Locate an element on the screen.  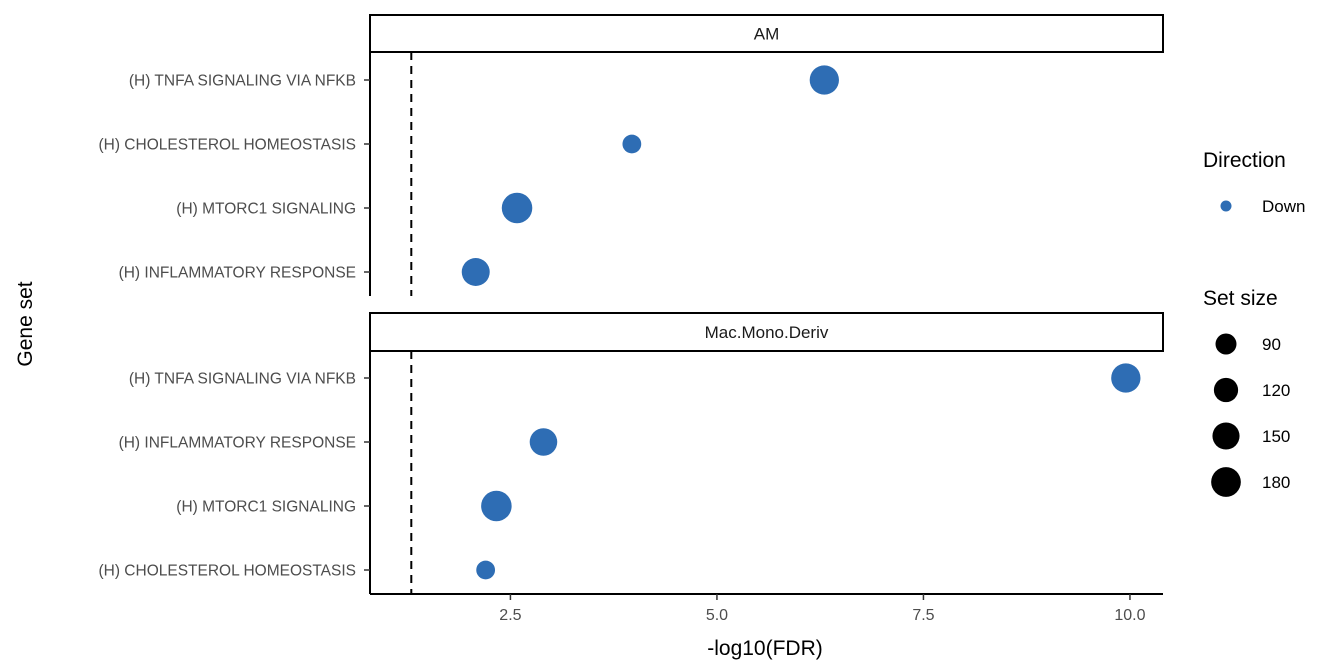
legend-color-key is located at coordinates (1226, 206).